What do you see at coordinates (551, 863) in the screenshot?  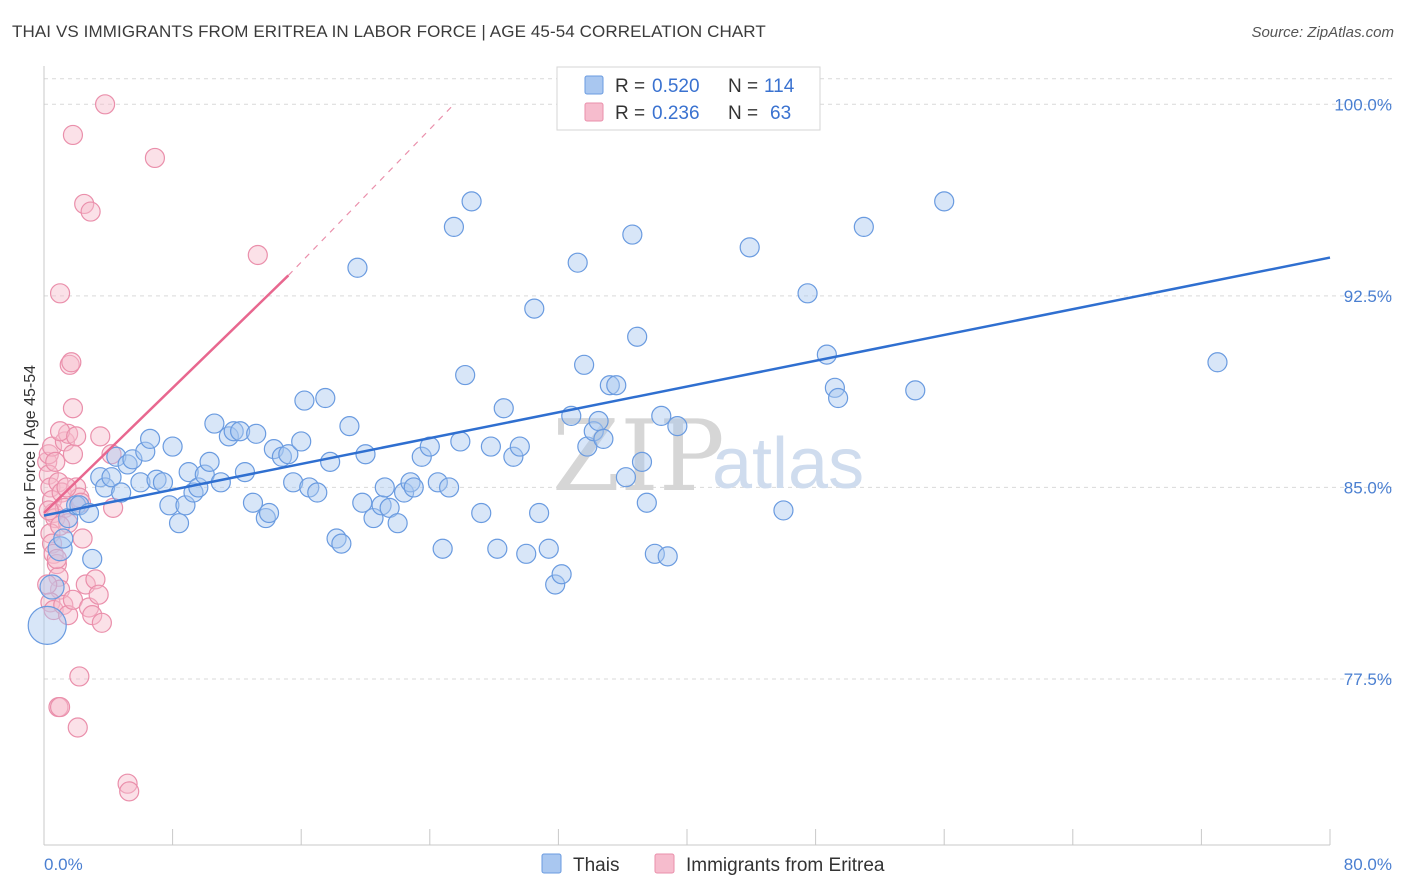 I see `bottom-legend-swatch-thais` at bounding box center [551, 863].